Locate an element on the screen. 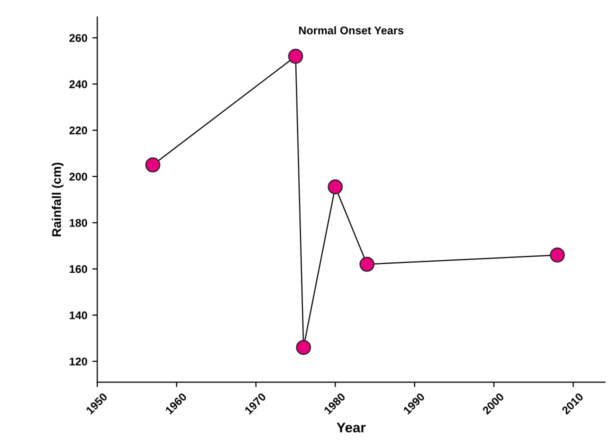  y-tick-label: 120 is located at coordinates (79, 362).